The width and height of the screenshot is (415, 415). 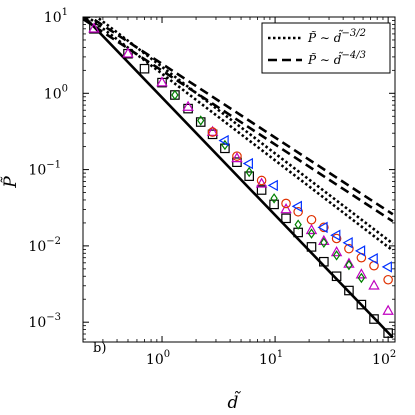 What do you see at coordinates (56, 92) in the screenshot?
I see `y-tick-label: 10⁰` at bounding box center [56, 92].